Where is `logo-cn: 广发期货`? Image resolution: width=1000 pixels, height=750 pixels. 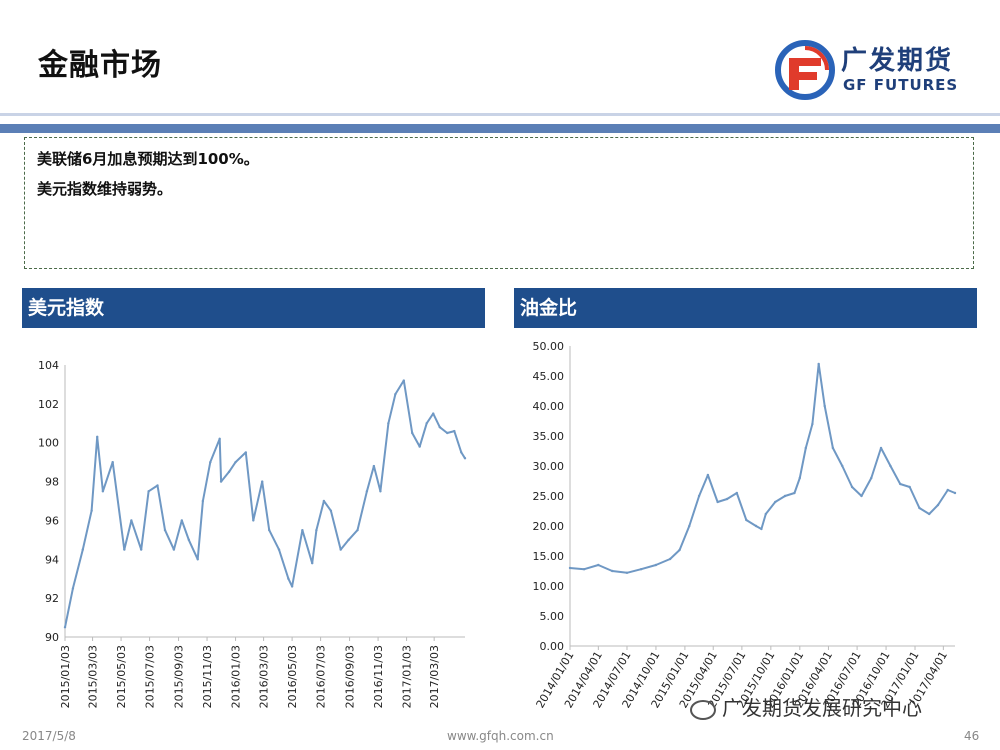 logo-cn: 广发期货 is located at coordinates (897, 61).